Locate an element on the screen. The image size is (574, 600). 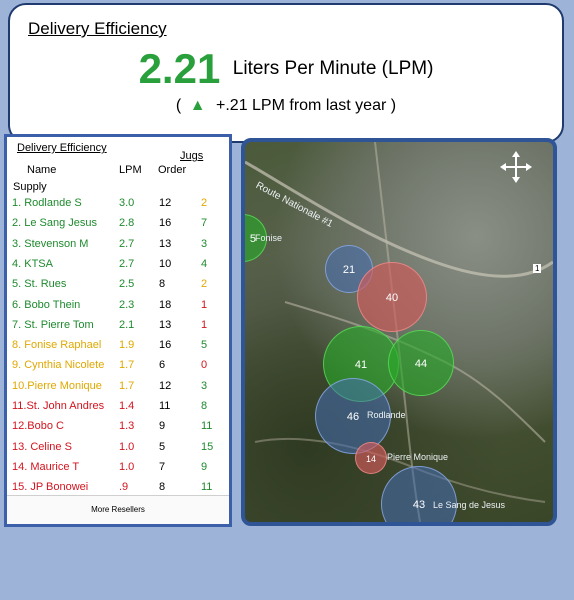
lpm-value: .9 is located at coordinates (124, 487).